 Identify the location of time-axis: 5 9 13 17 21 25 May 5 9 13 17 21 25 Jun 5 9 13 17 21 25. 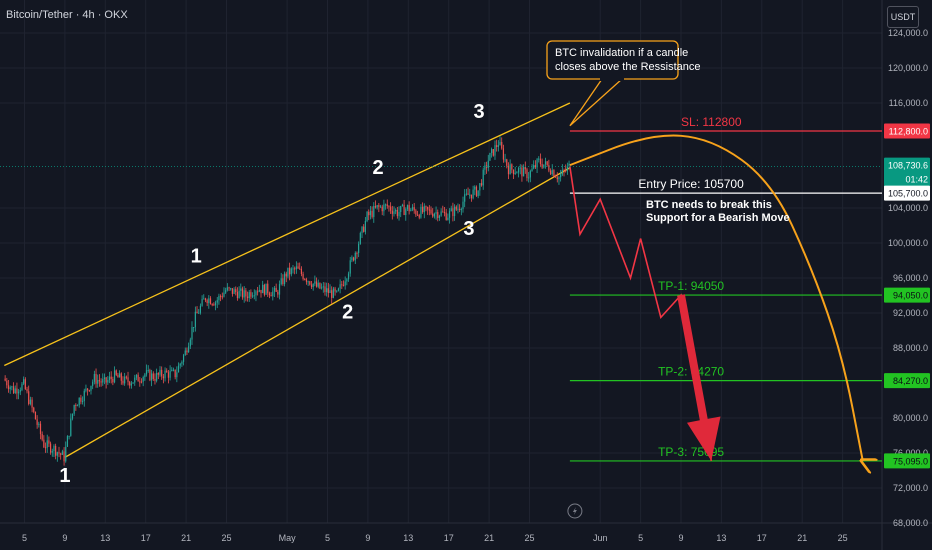
(435, 538).